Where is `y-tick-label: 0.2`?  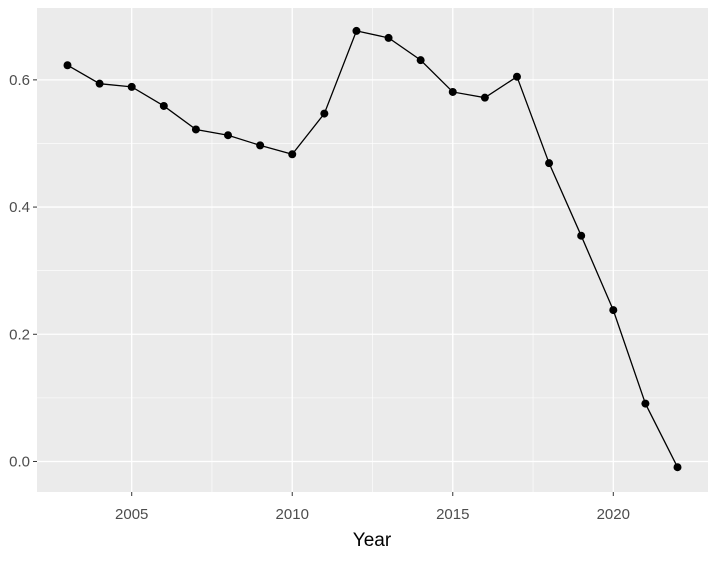
y-tick-label: 0.2 is located at coordinates (19, 334).